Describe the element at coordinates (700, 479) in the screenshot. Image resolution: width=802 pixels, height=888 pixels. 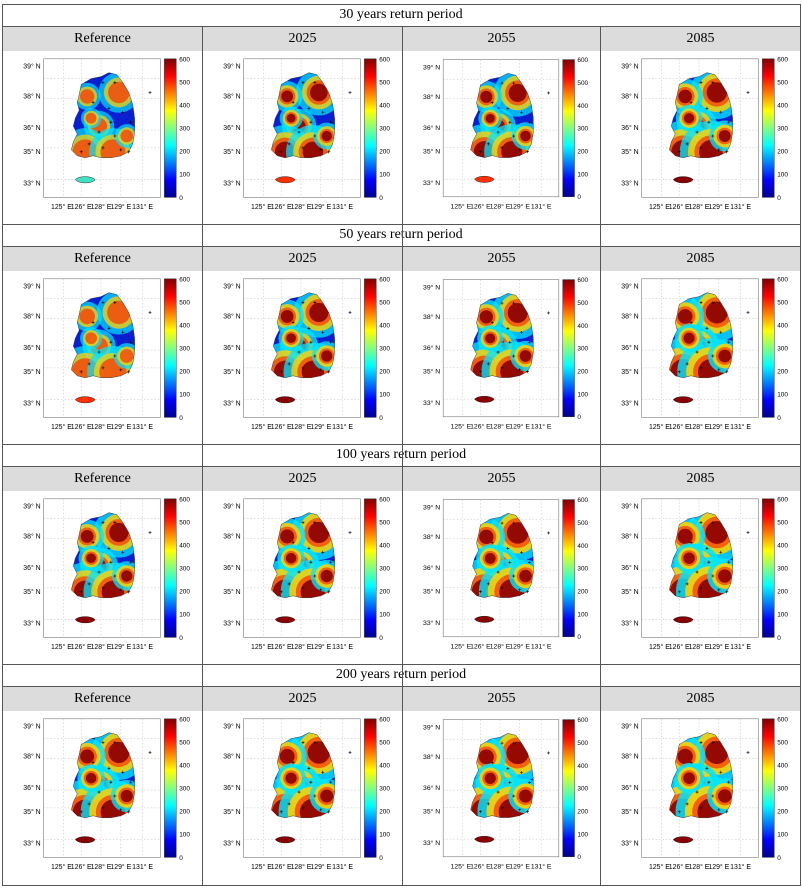
I see `column-header: 2085` at that location.